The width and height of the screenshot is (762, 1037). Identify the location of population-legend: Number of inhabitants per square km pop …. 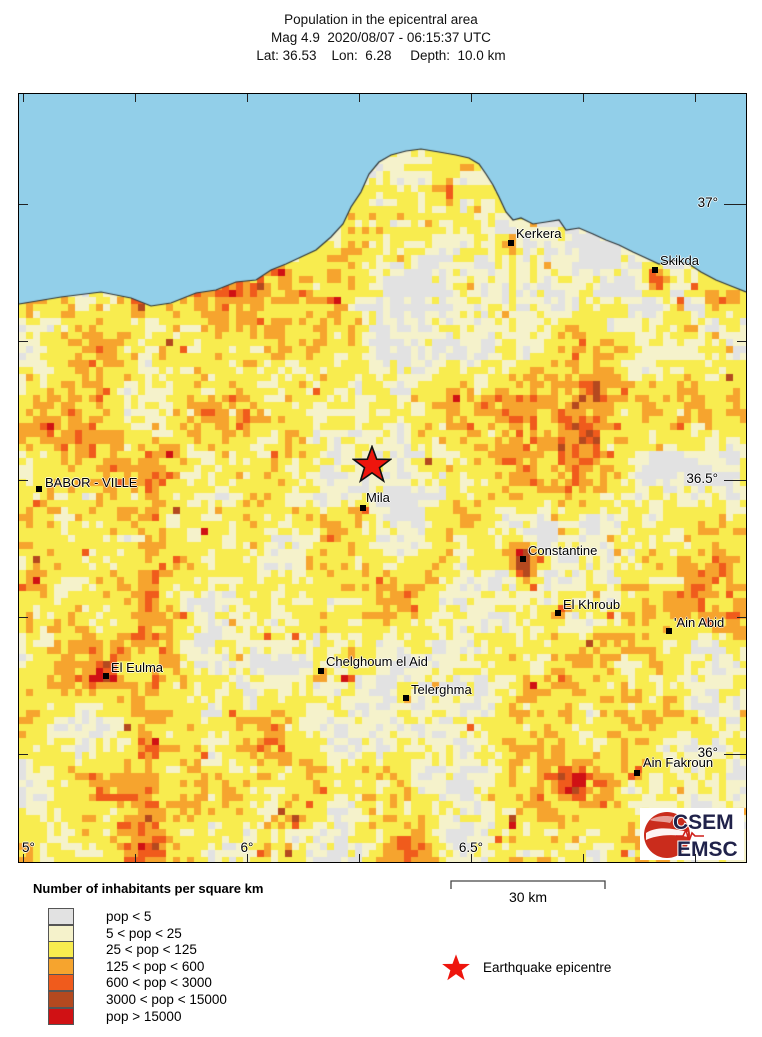
(148, 953).